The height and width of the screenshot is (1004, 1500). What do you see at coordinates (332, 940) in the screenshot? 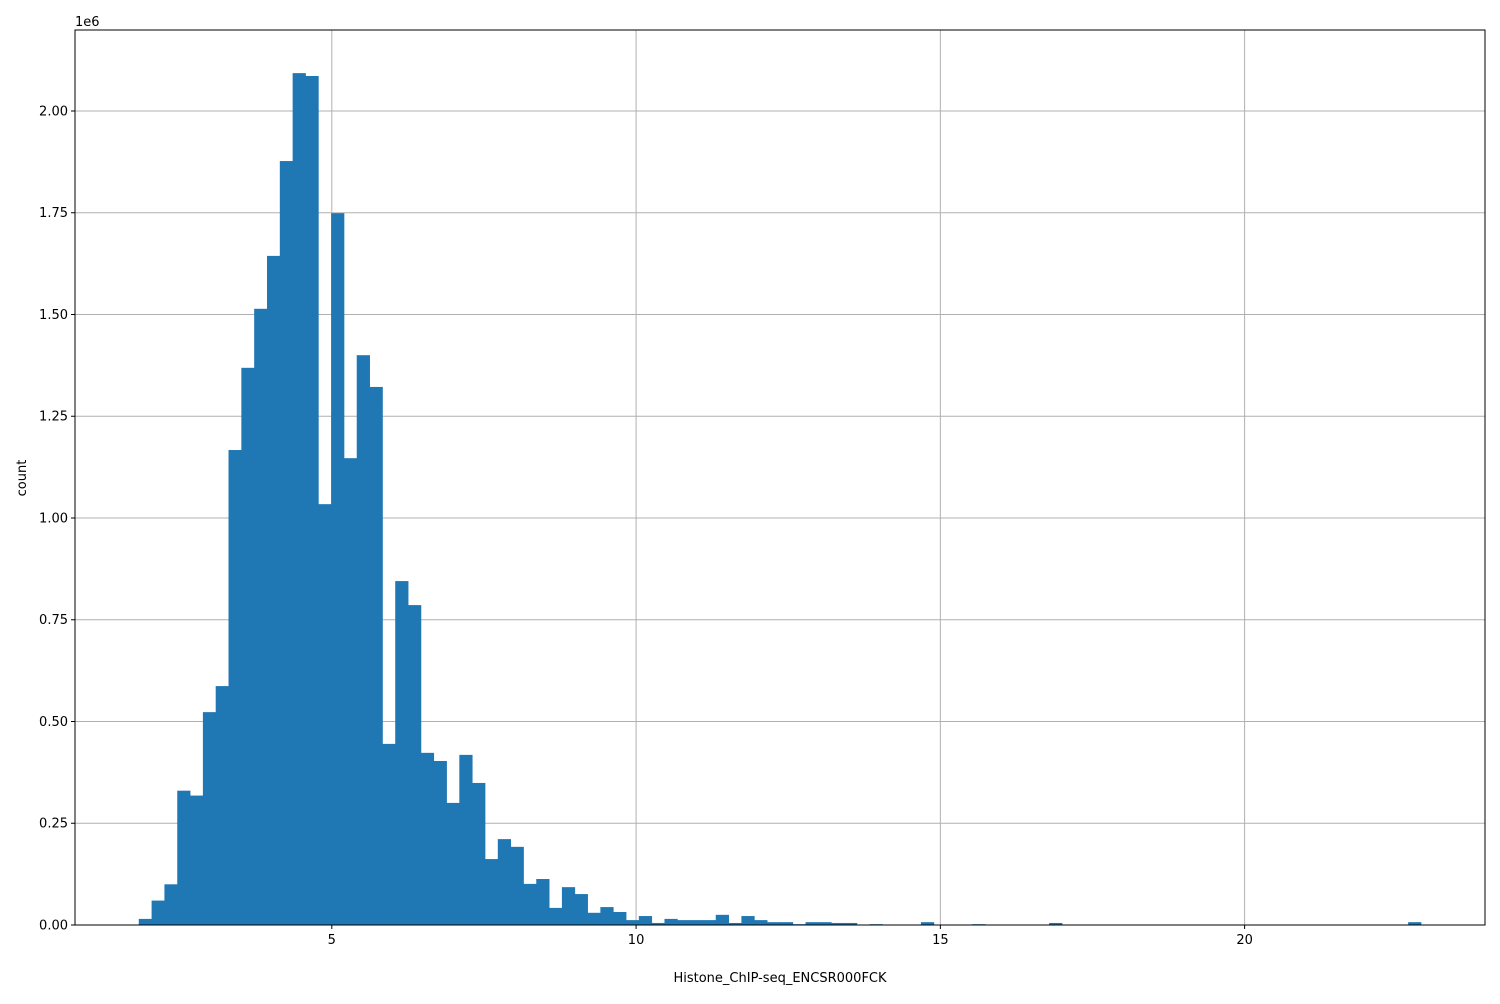
I see `x-tick-label: 5` at bounding box center [332, 940].